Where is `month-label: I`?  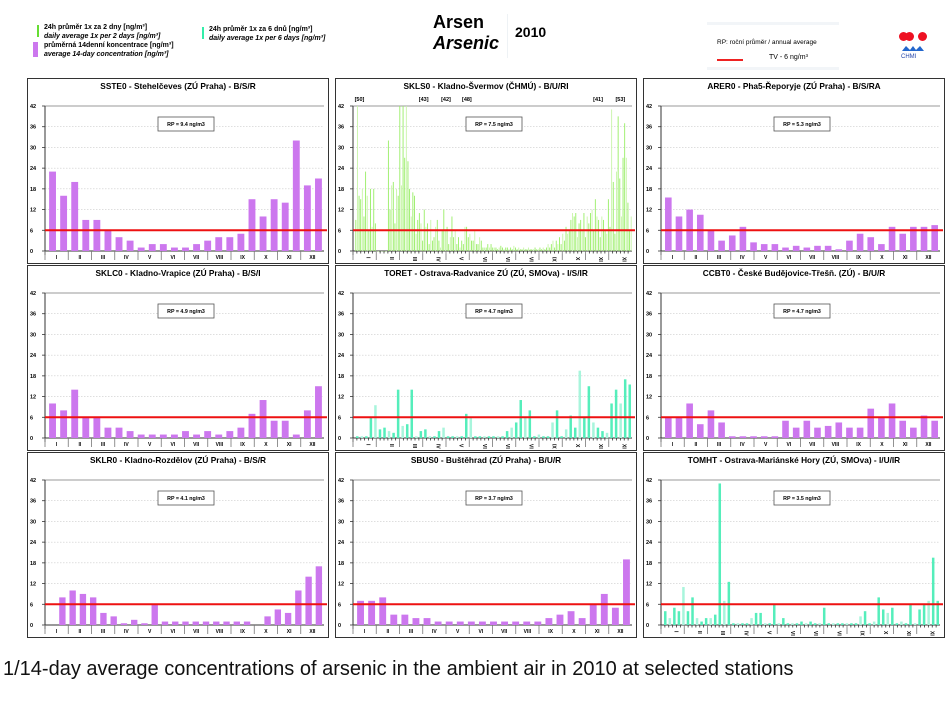
month-label: I is located at coordinates (673, 258).